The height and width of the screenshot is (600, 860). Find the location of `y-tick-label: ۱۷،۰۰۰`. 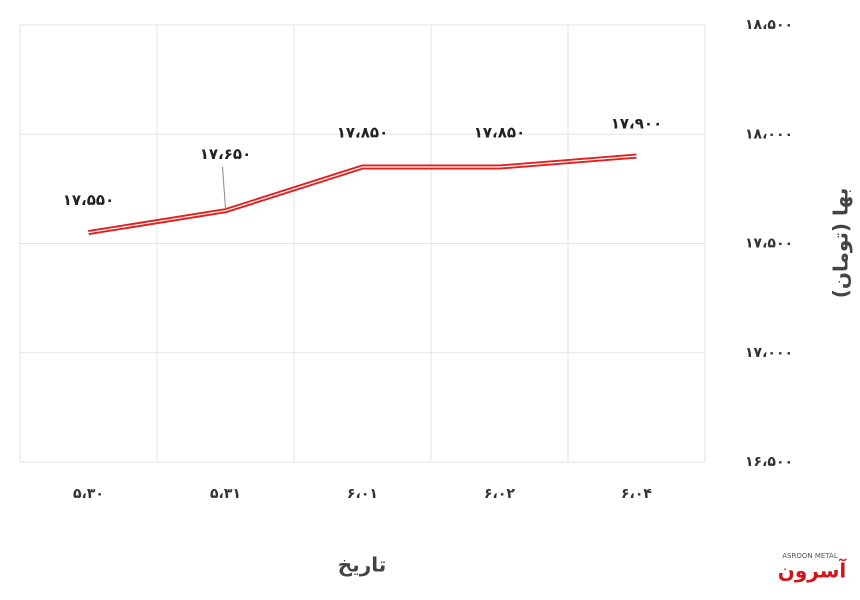

y-tick-label: ۱۷،۰۰۰ is located at coordinates (769, 353).